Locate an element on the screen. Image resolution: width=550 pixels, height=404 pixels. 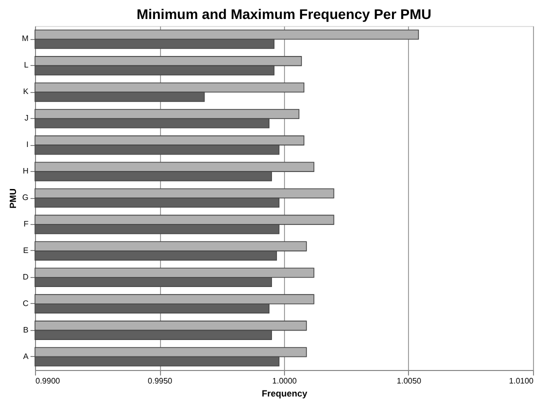
y-axis-title: PMU is located at coordinates (13, 198).